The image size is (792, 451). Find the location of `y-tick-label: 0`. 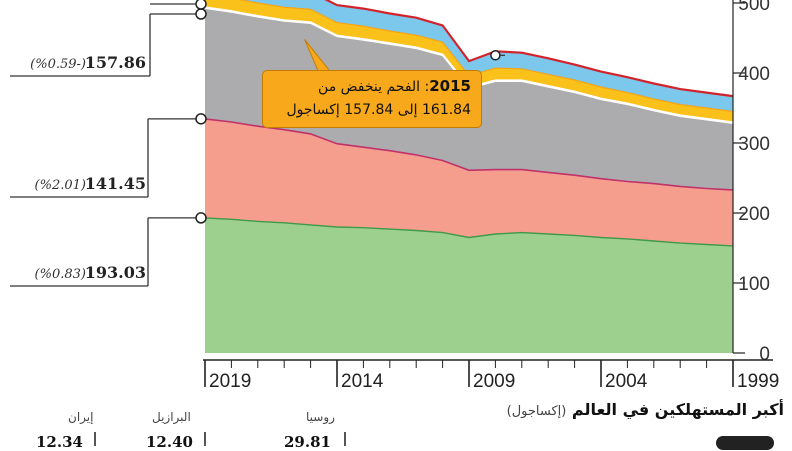

y-tick-label: 0 is located at coordinates (764, 354).